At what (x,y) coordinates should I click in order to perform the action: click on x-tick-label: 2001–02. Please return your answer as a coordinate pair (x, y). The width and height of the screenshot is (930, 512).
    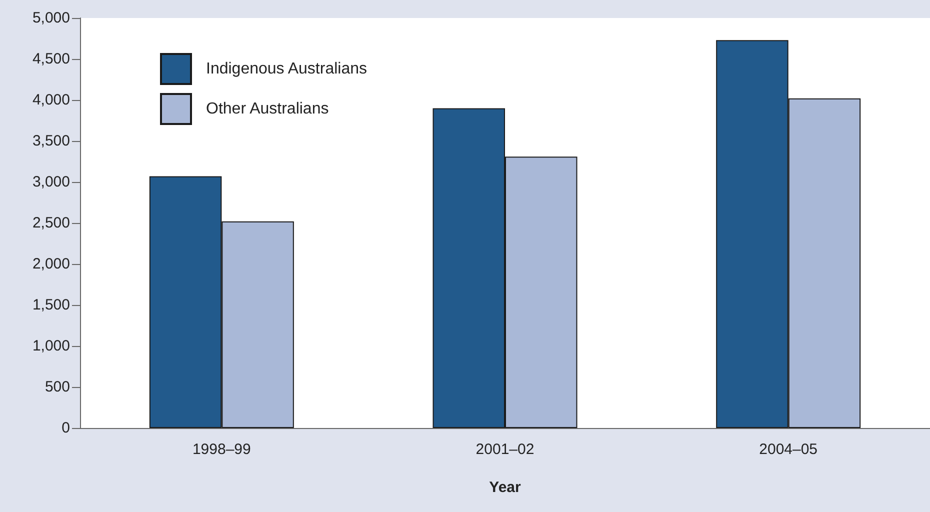
    Looking at the image, I should click on (505, 449).